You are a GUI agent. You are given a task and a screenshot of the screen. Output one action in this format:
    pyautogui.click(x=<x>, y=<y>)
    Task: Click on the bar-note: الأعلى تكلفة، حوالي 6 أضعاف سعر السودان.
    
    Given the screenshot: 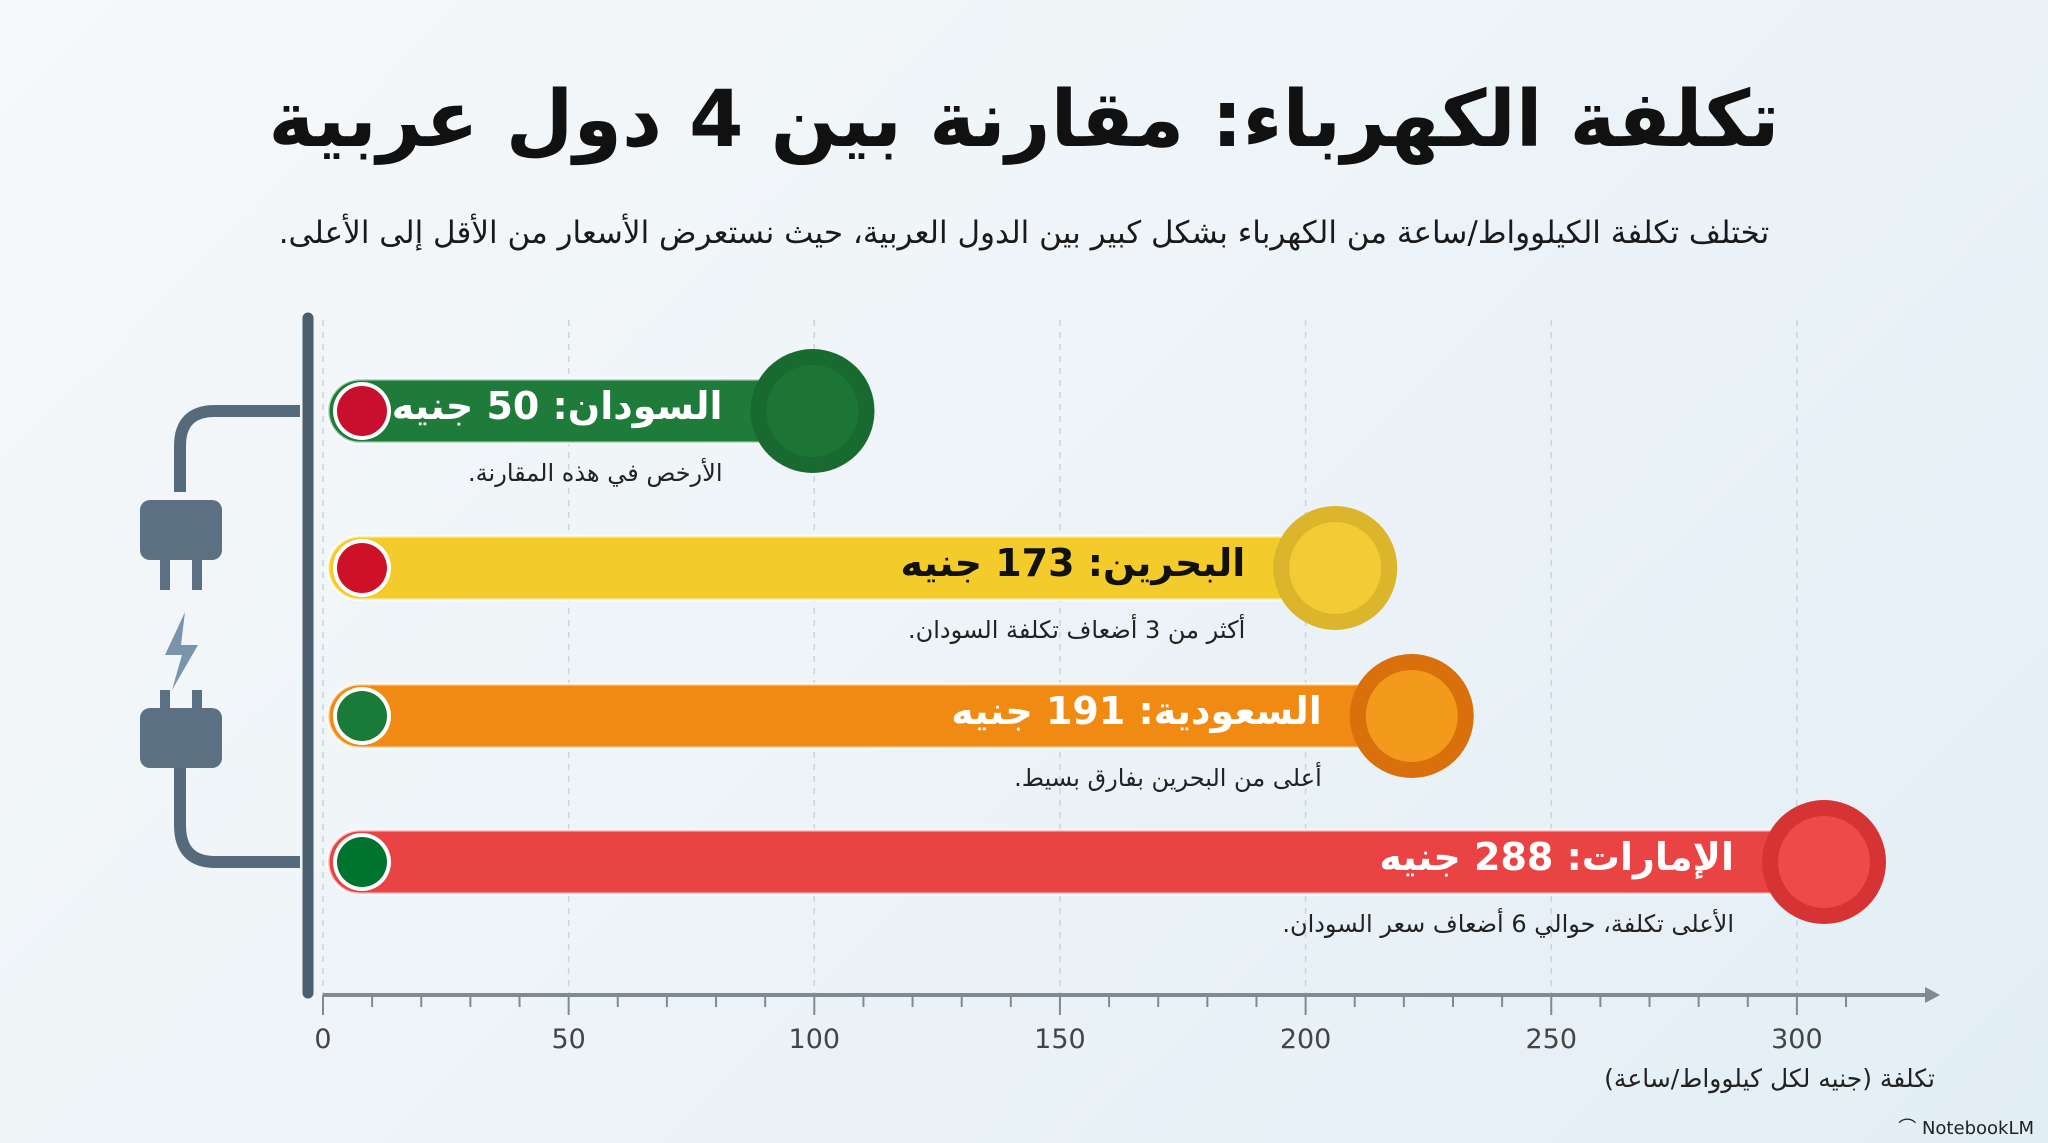 What is the action you would take?
    pyautogui.click(x=1508, y=924)
    